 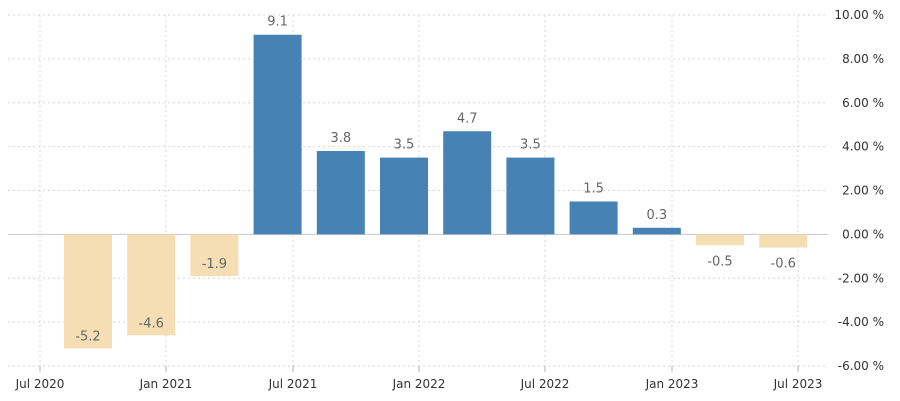 What do you see at coordinates (277, 22) in the screenshot?
I see `data-label: 9.1` at bounding box center [277, 22].